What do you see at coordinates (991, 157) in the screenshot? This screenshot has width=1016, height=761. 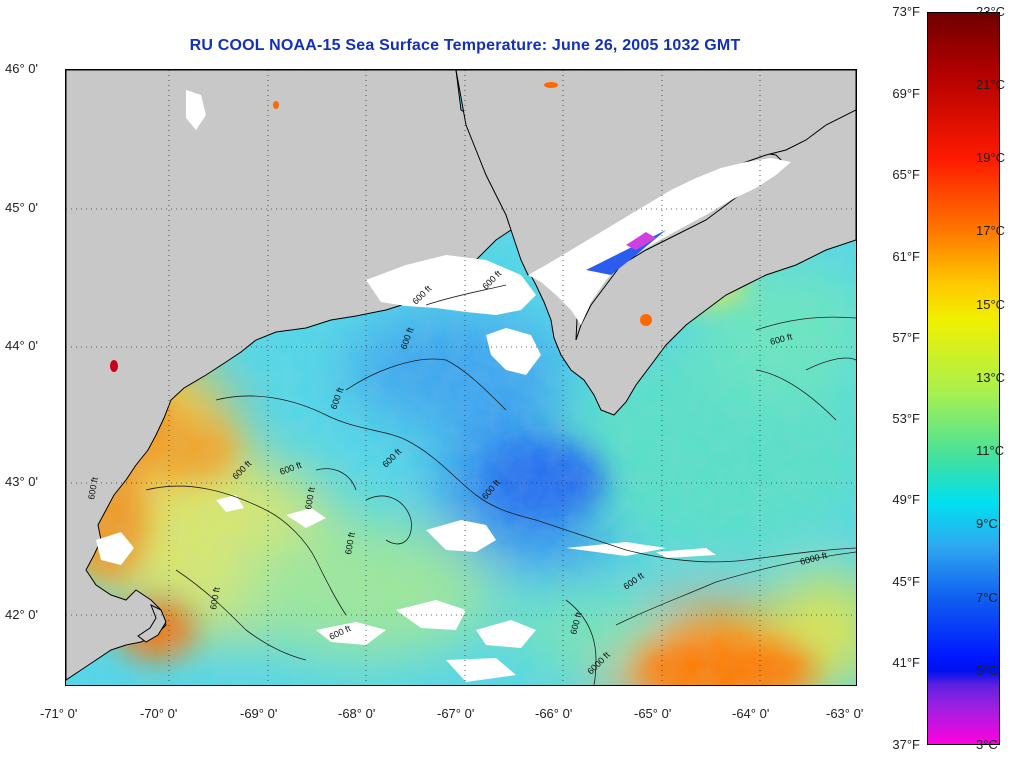 I see `colorbar-celsius-label: 19°C` at bounding box center [991, 157].